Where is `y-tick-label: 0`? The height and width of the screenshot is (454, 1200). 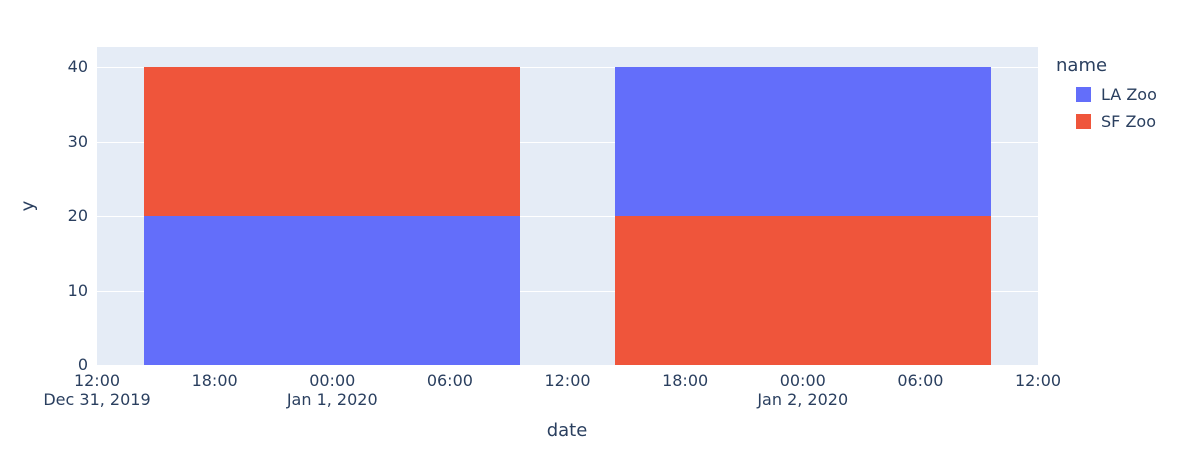
y-tick-label: 0 is located at coordinates (82, 364).